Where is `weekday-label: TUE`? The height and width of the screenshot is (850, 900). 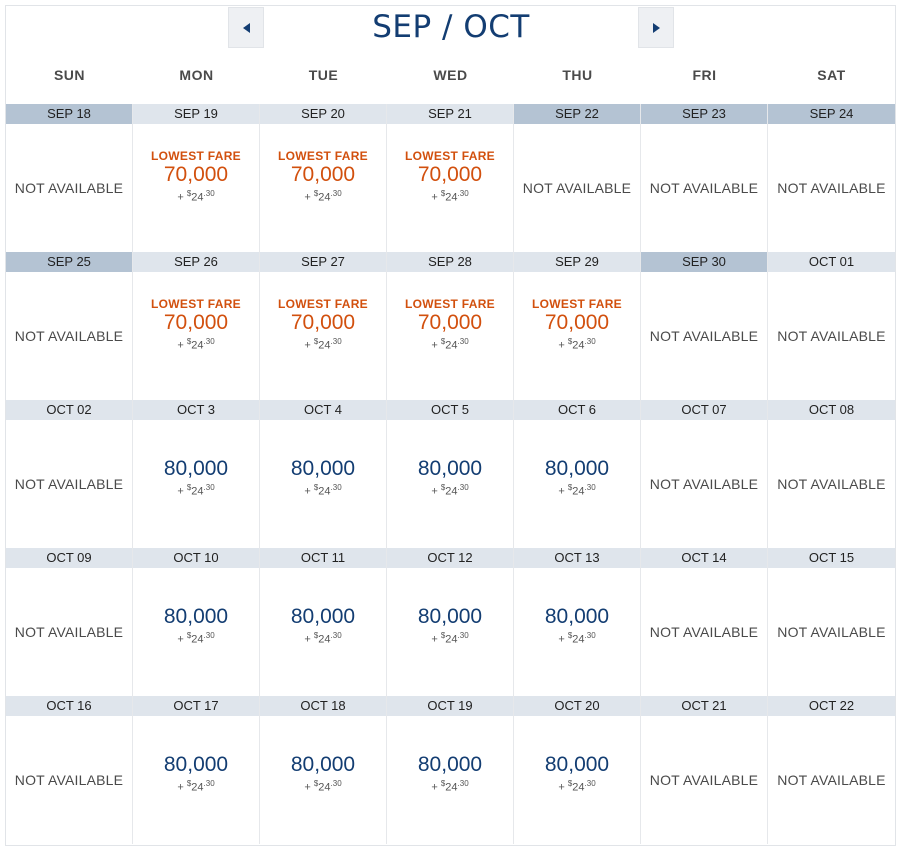
weekday-label: TUE is located at coordinates (323, 75).